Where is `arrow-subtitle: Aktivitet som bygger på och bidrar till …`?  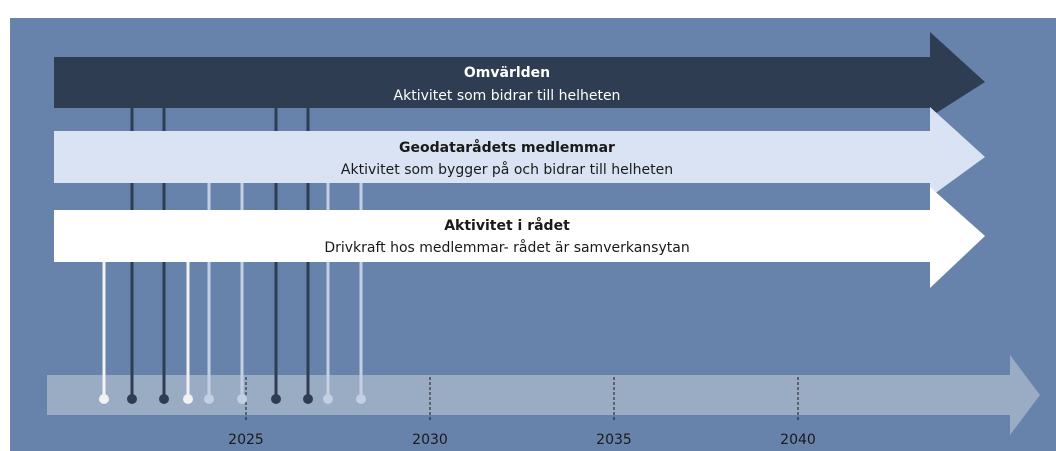 arrow-subtitle: Aktivitet som bygger på och bidrar till … is located at coordinates (507, 169).